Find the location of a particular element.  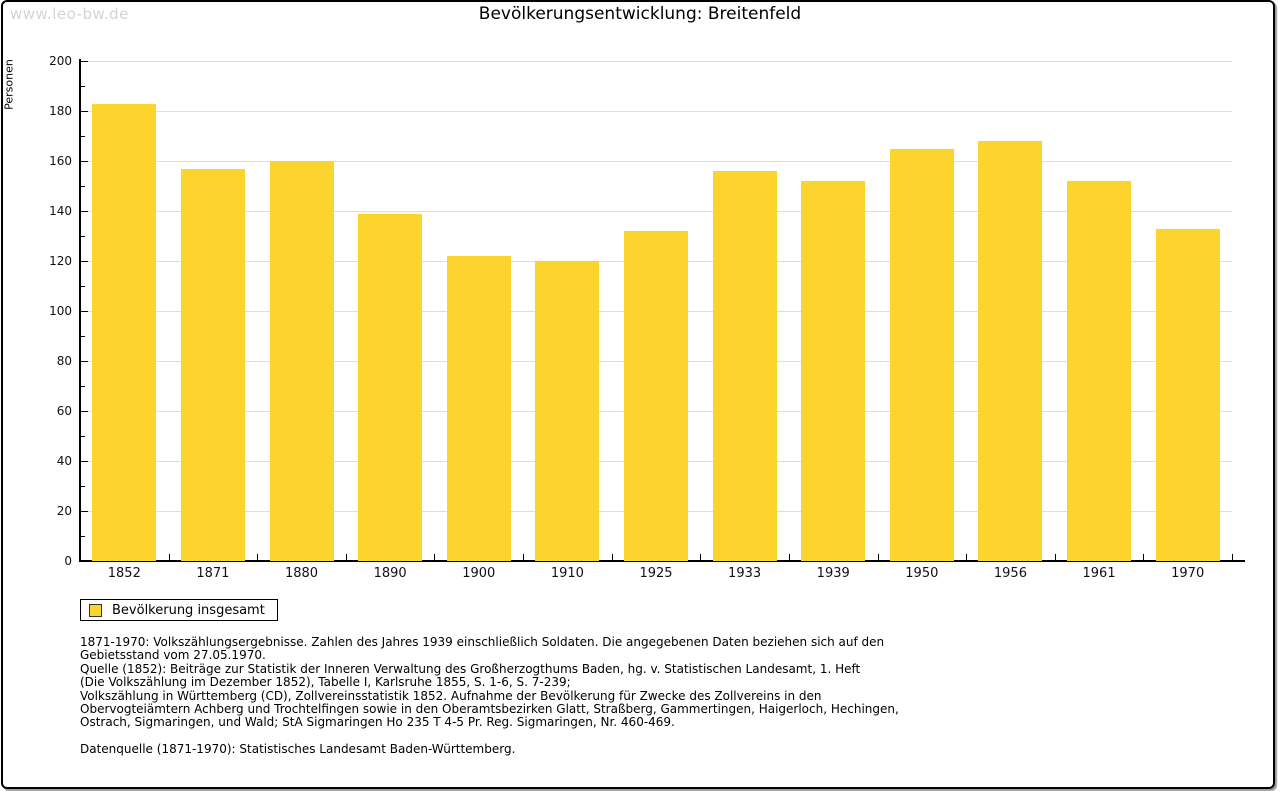

y-axis-label: Personen is located at coordinates (9, 84).